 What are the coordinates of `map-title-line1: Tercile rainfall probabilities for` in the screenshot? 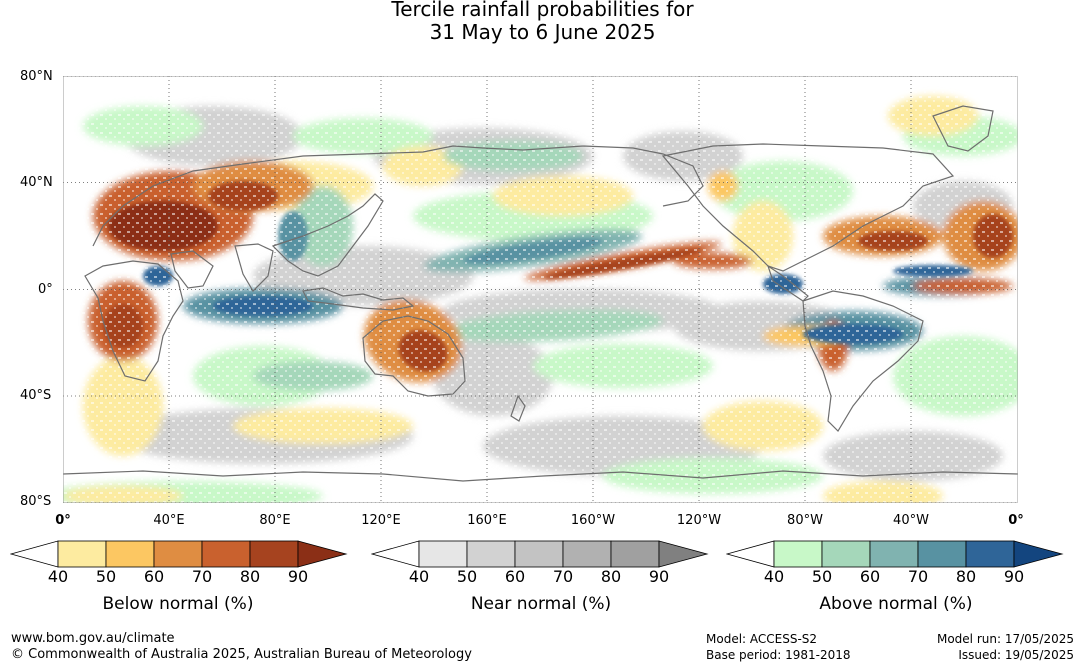 It's located at (542, 10).